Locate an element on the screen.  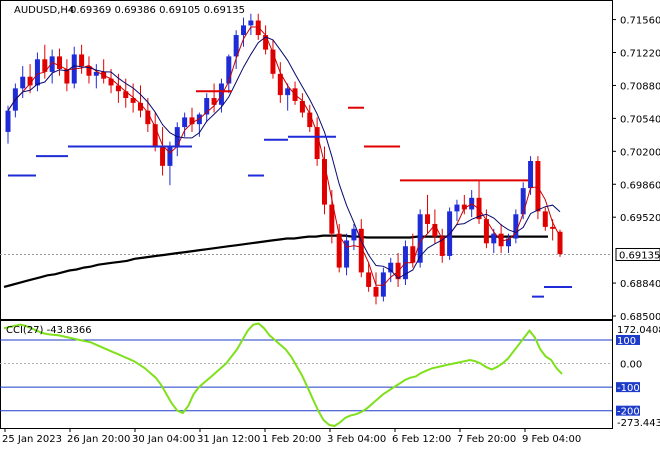
cci-level-label: -100 is located at coordinates (628, 388).